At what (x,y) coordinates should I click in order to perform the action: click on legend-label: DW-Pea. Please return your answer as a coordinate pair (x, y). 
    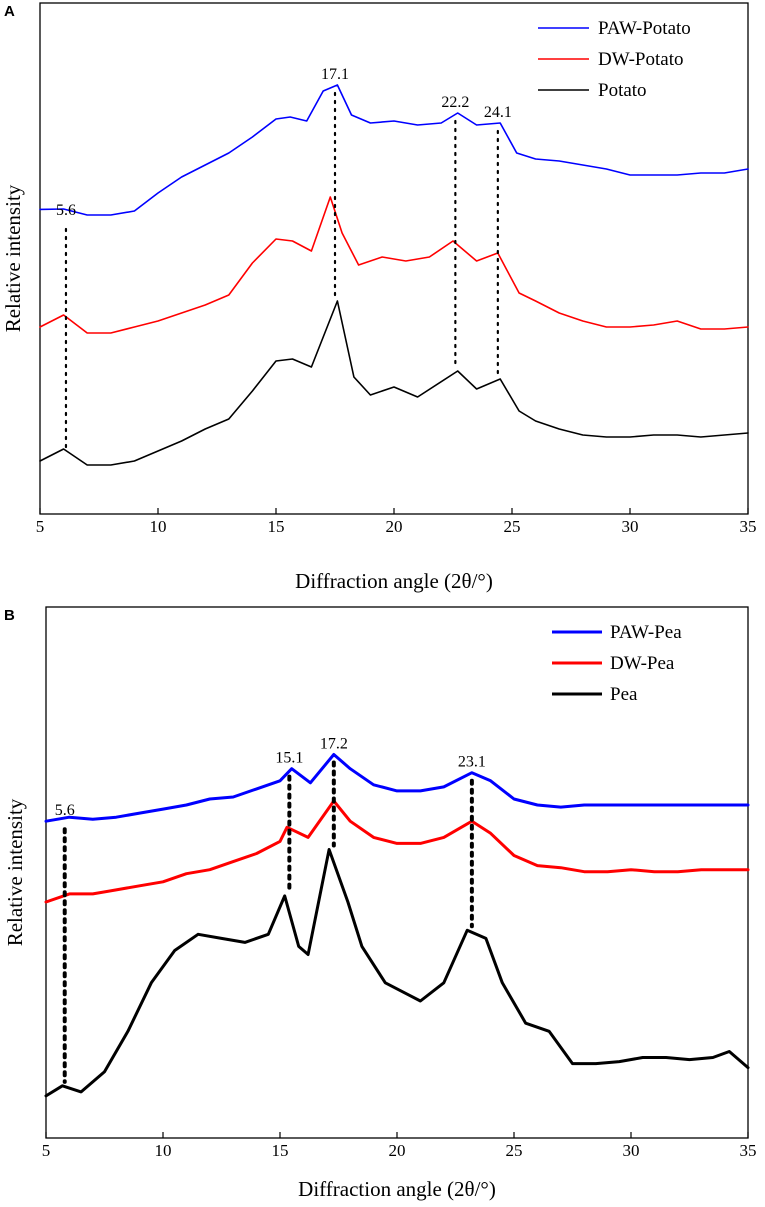
    Looking at the image, I should click on (642, 663).